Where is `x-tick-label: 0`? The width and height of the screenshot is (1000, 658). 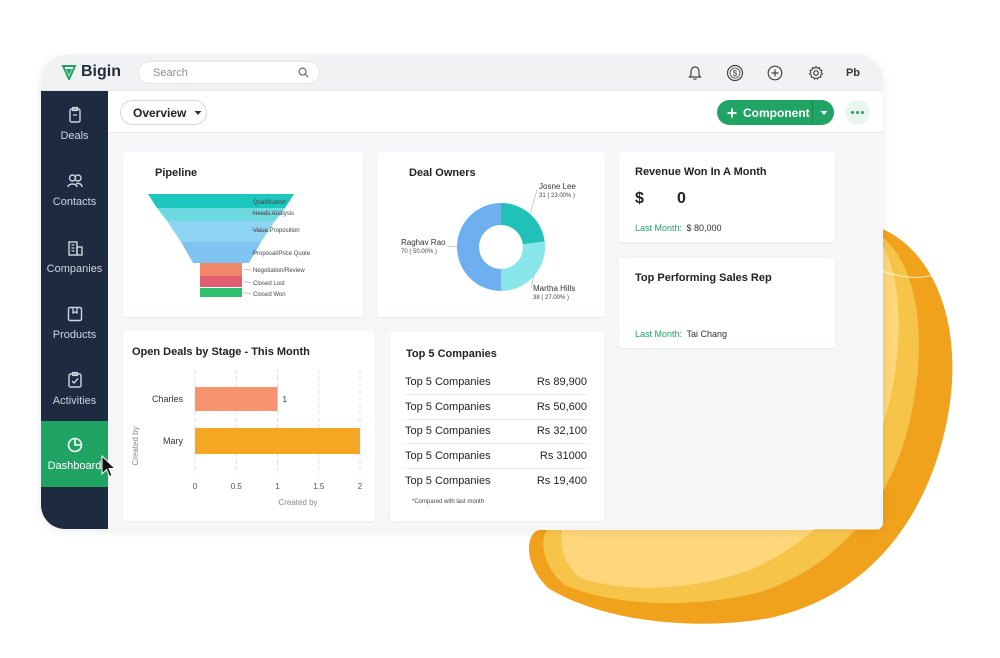
x-tick-label: 0 is located at coordinates (195, 486).